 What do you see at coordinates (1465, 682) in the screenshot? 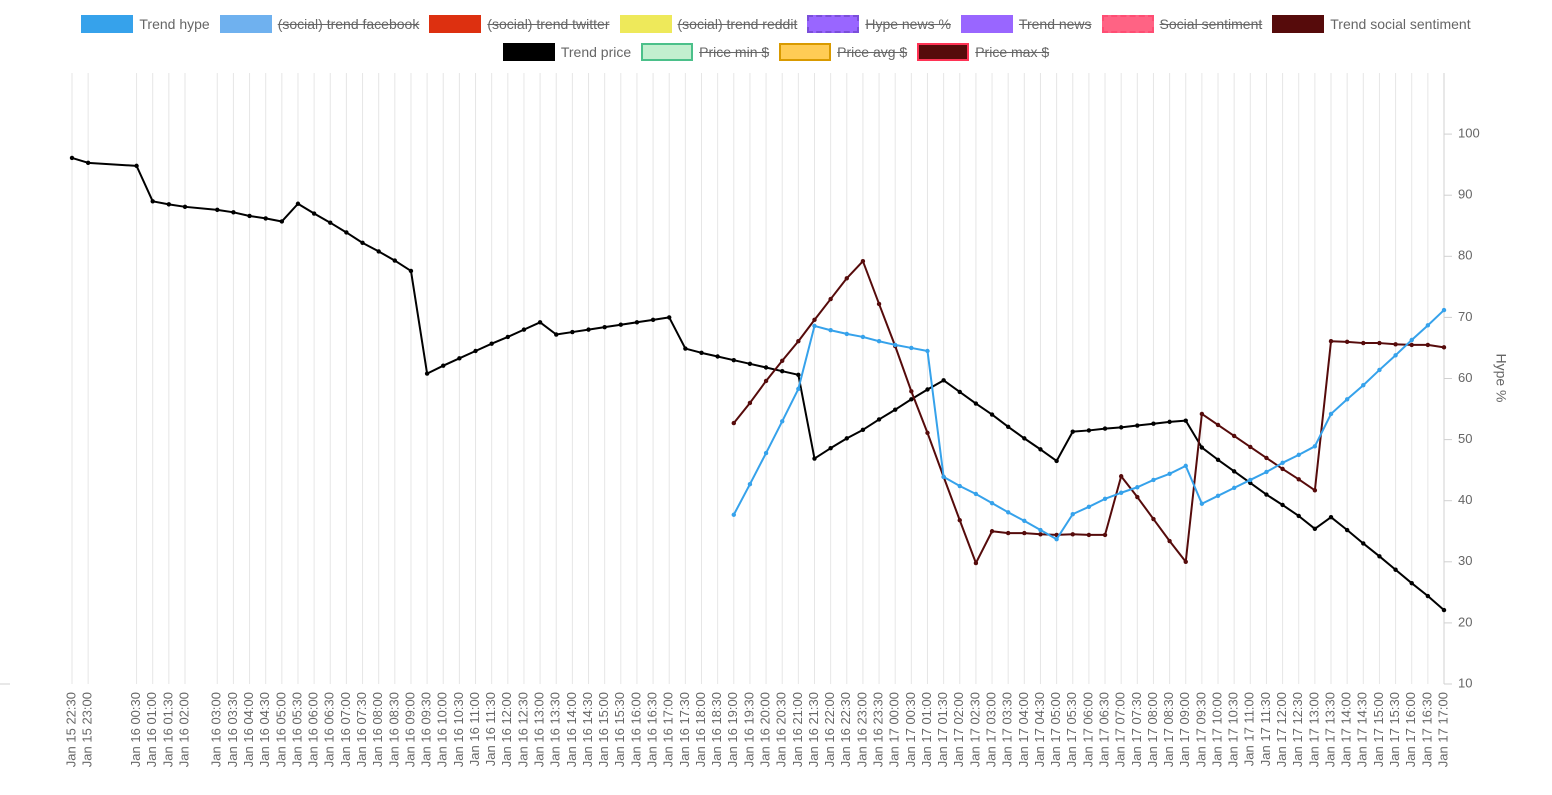
I see `y-tick-label: 10` at bounding box center [1465, 682].